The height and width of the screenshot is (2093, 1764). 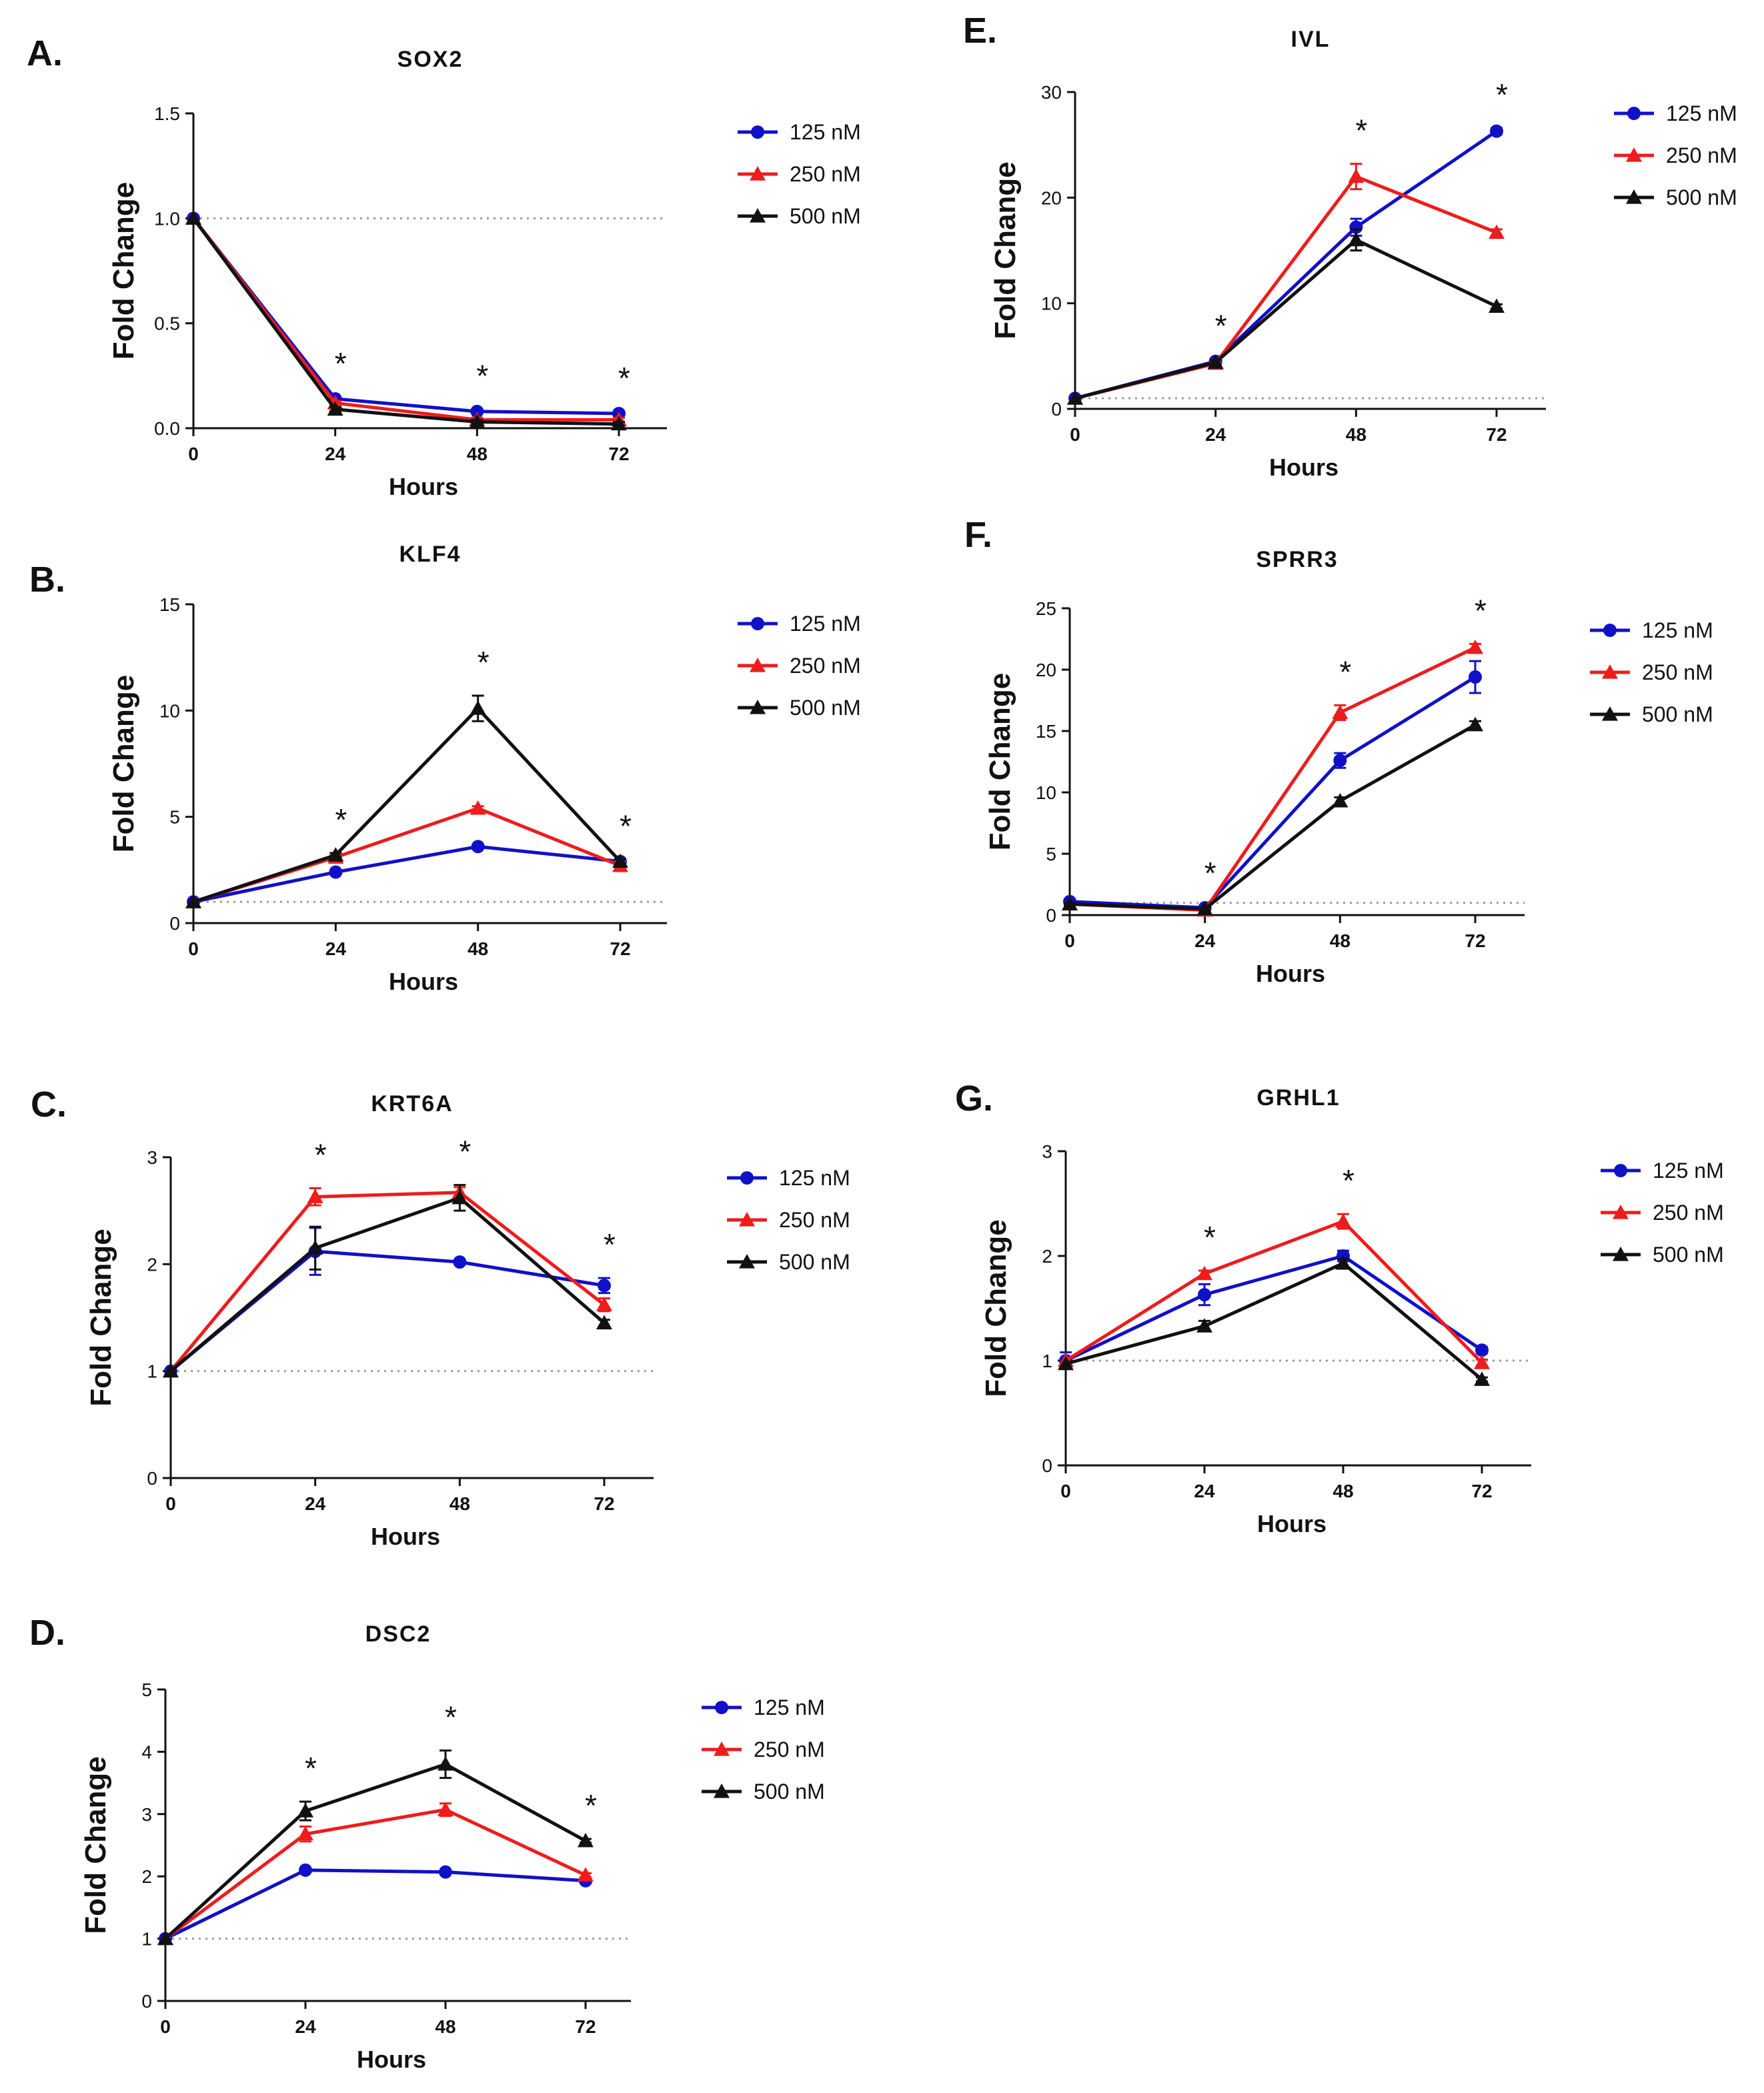 I want to click on y-tick-label: 0.5, so click(x=167, y=323).